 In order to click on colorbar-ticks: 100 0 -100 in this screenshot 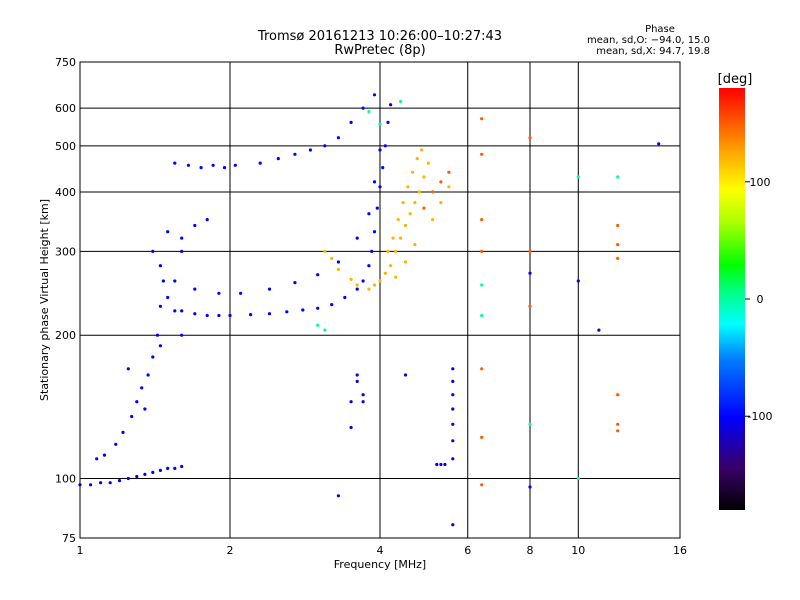, I will do `click(758, 299)`.